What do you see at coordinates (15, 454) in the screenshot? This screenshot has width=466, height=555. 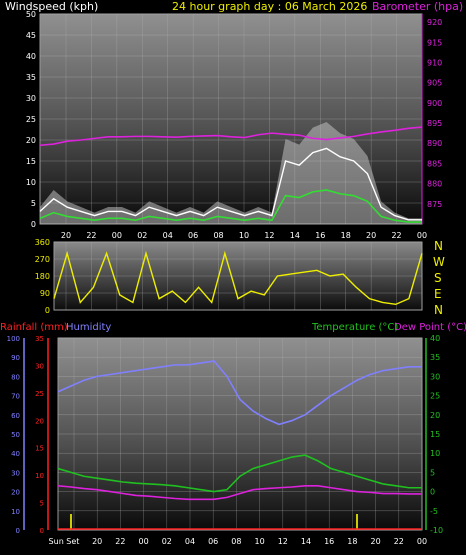 I see `humidity-y-tick-label: 40` at bounding box center [15, 454].